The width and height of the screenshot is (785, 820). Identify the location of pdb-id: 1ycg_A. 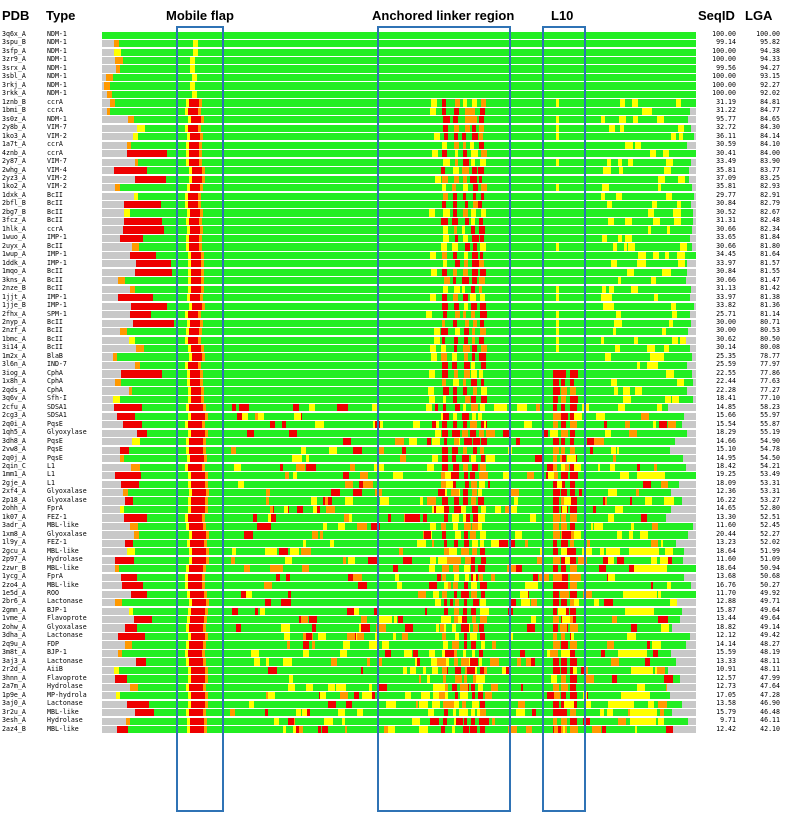
(14, 576).